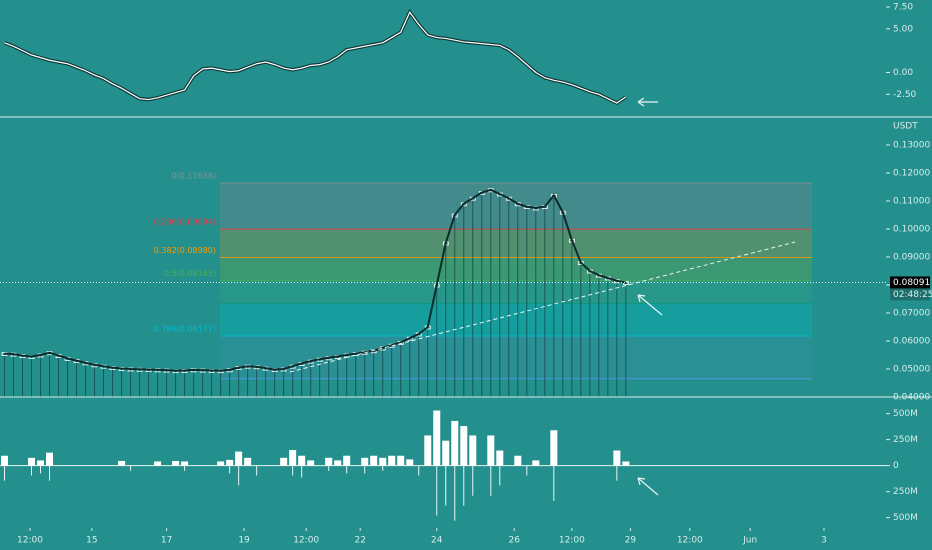  What do you see at coordinates (903, 73) in the screenshot?
I see `y-tick-label: 0.00` at bounding box center [903, 73].